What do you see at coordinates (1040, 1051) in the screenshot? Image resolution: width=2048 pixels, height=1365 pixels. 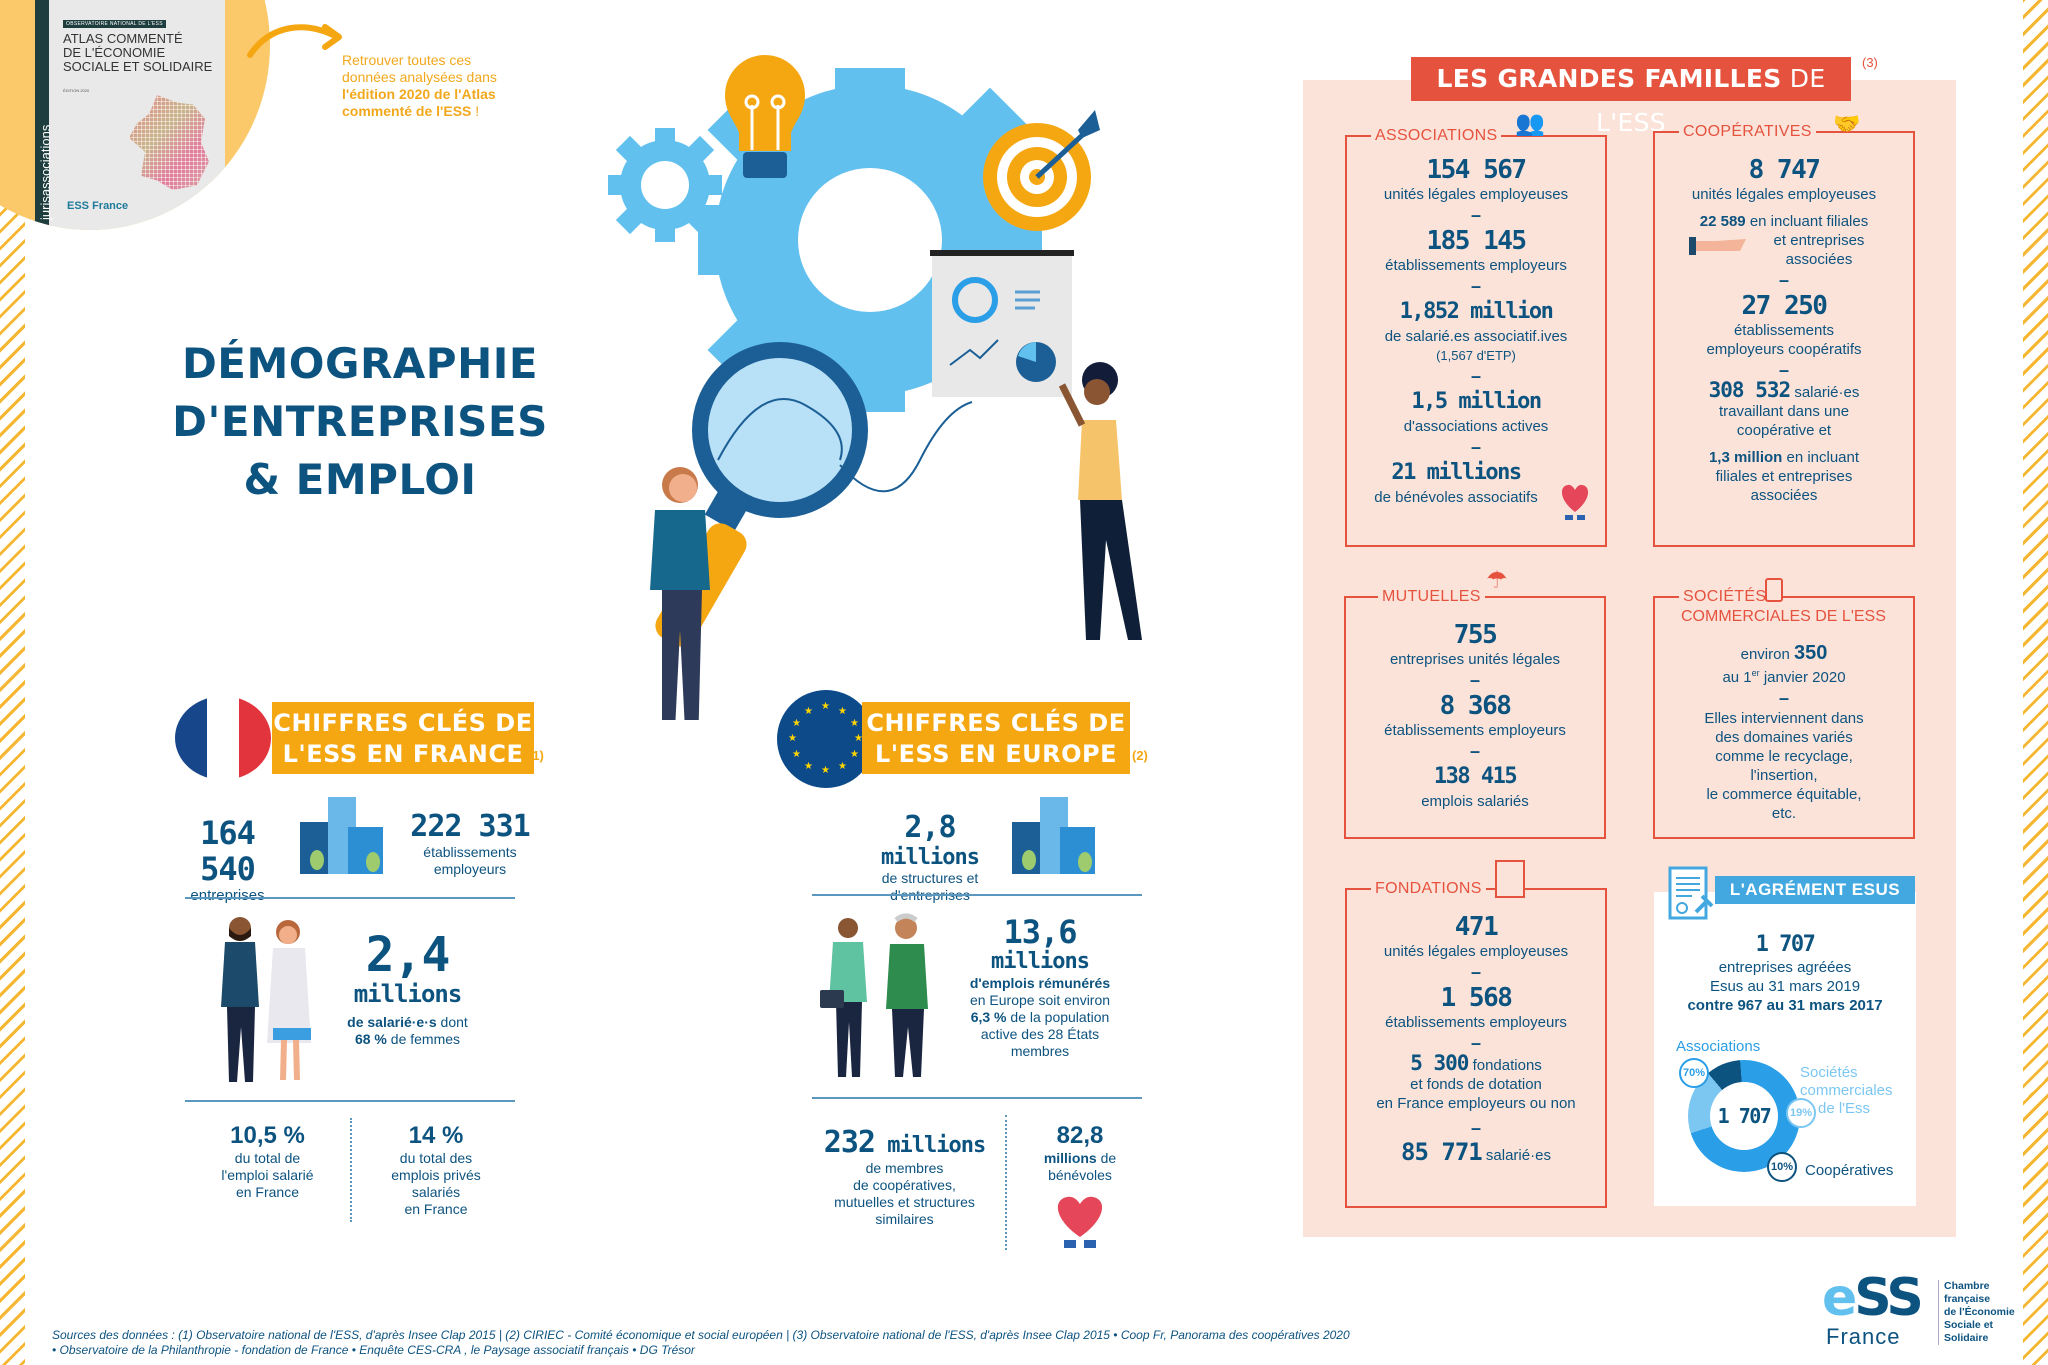 I see `stat-label: membres` at bounding box center [1040, 1051].